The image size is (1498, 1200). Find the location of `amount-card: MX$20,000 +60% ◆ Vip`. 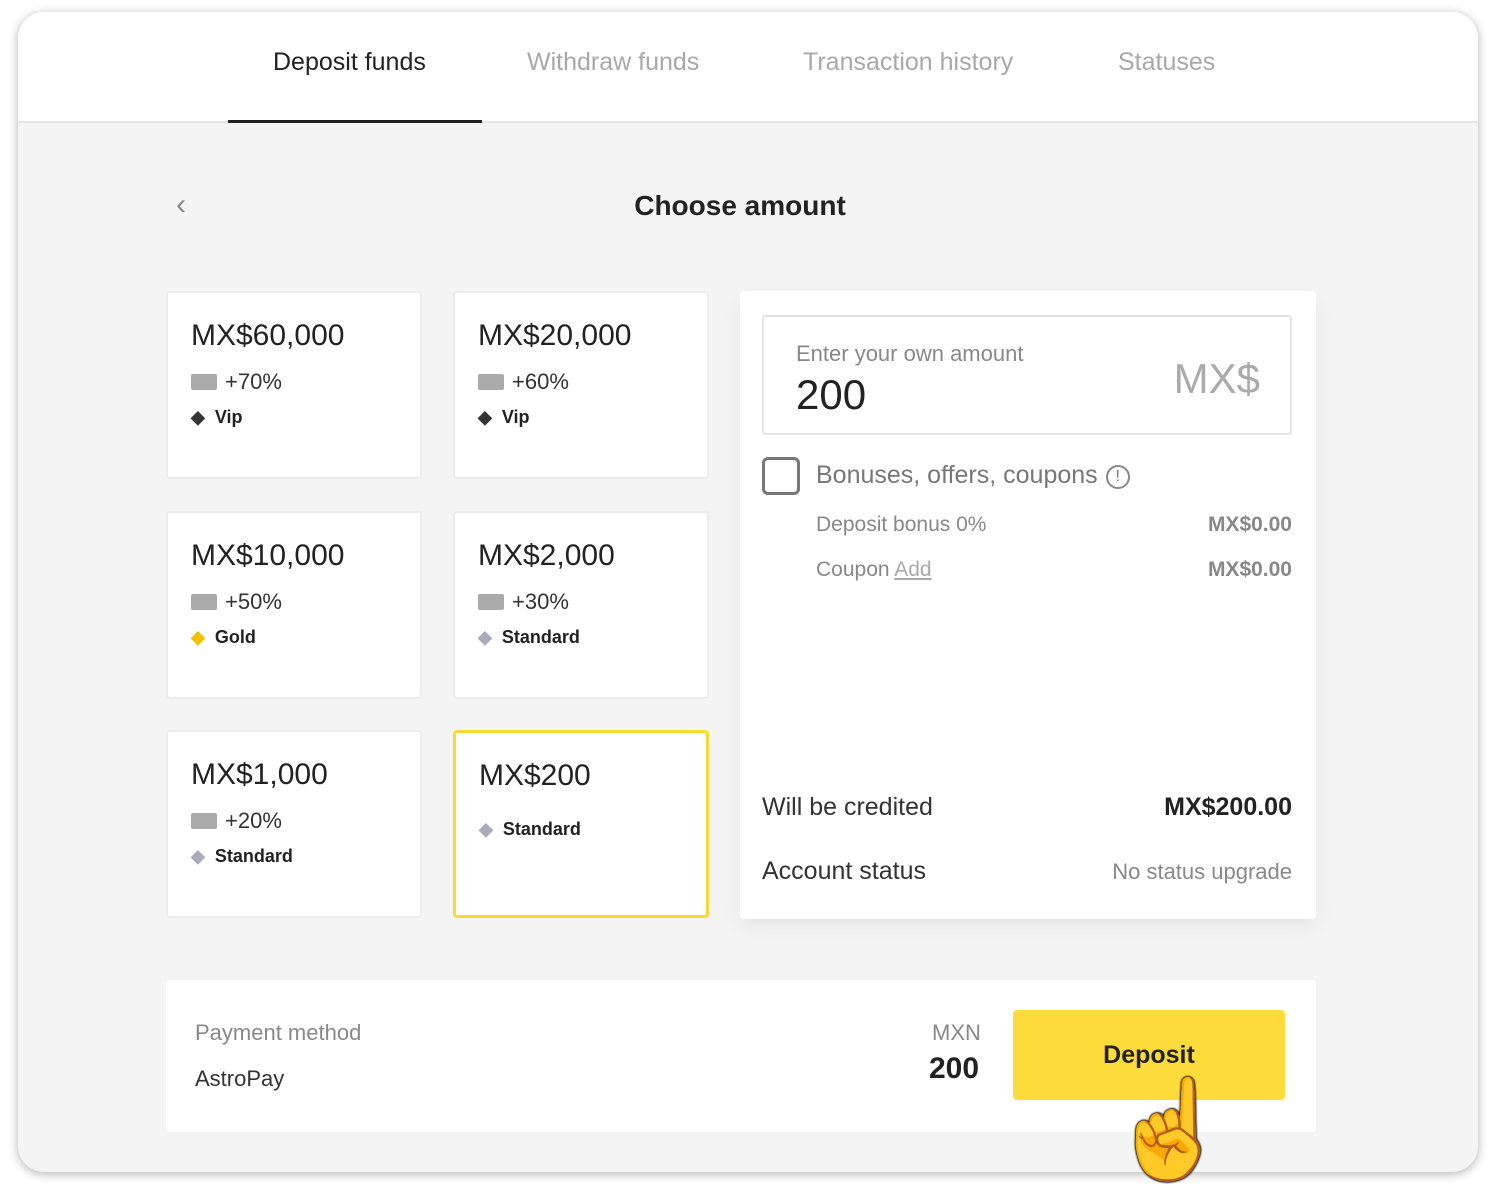

amount-card: MX$20,000 +60% ◆ Vip is located at coordinates (581, 385).